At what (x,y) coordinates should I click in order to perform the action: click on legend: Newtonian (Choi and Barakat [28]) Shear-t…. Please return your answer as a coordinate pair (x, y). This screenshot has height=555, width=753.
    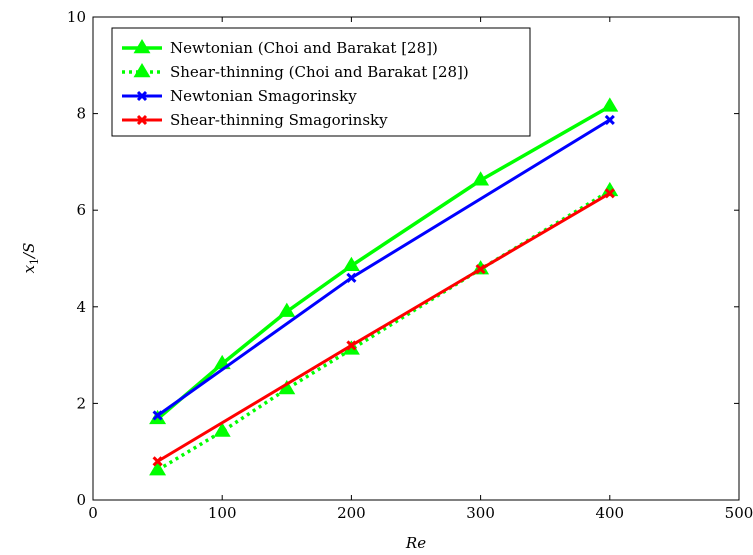
    Looking at the image, I should click on (321, 82).